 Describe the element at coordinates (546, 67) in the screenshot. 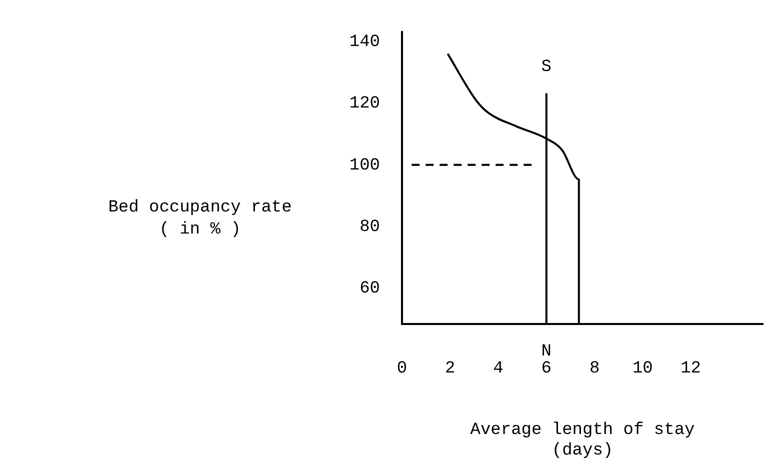

I see `annotation: S` at that location.